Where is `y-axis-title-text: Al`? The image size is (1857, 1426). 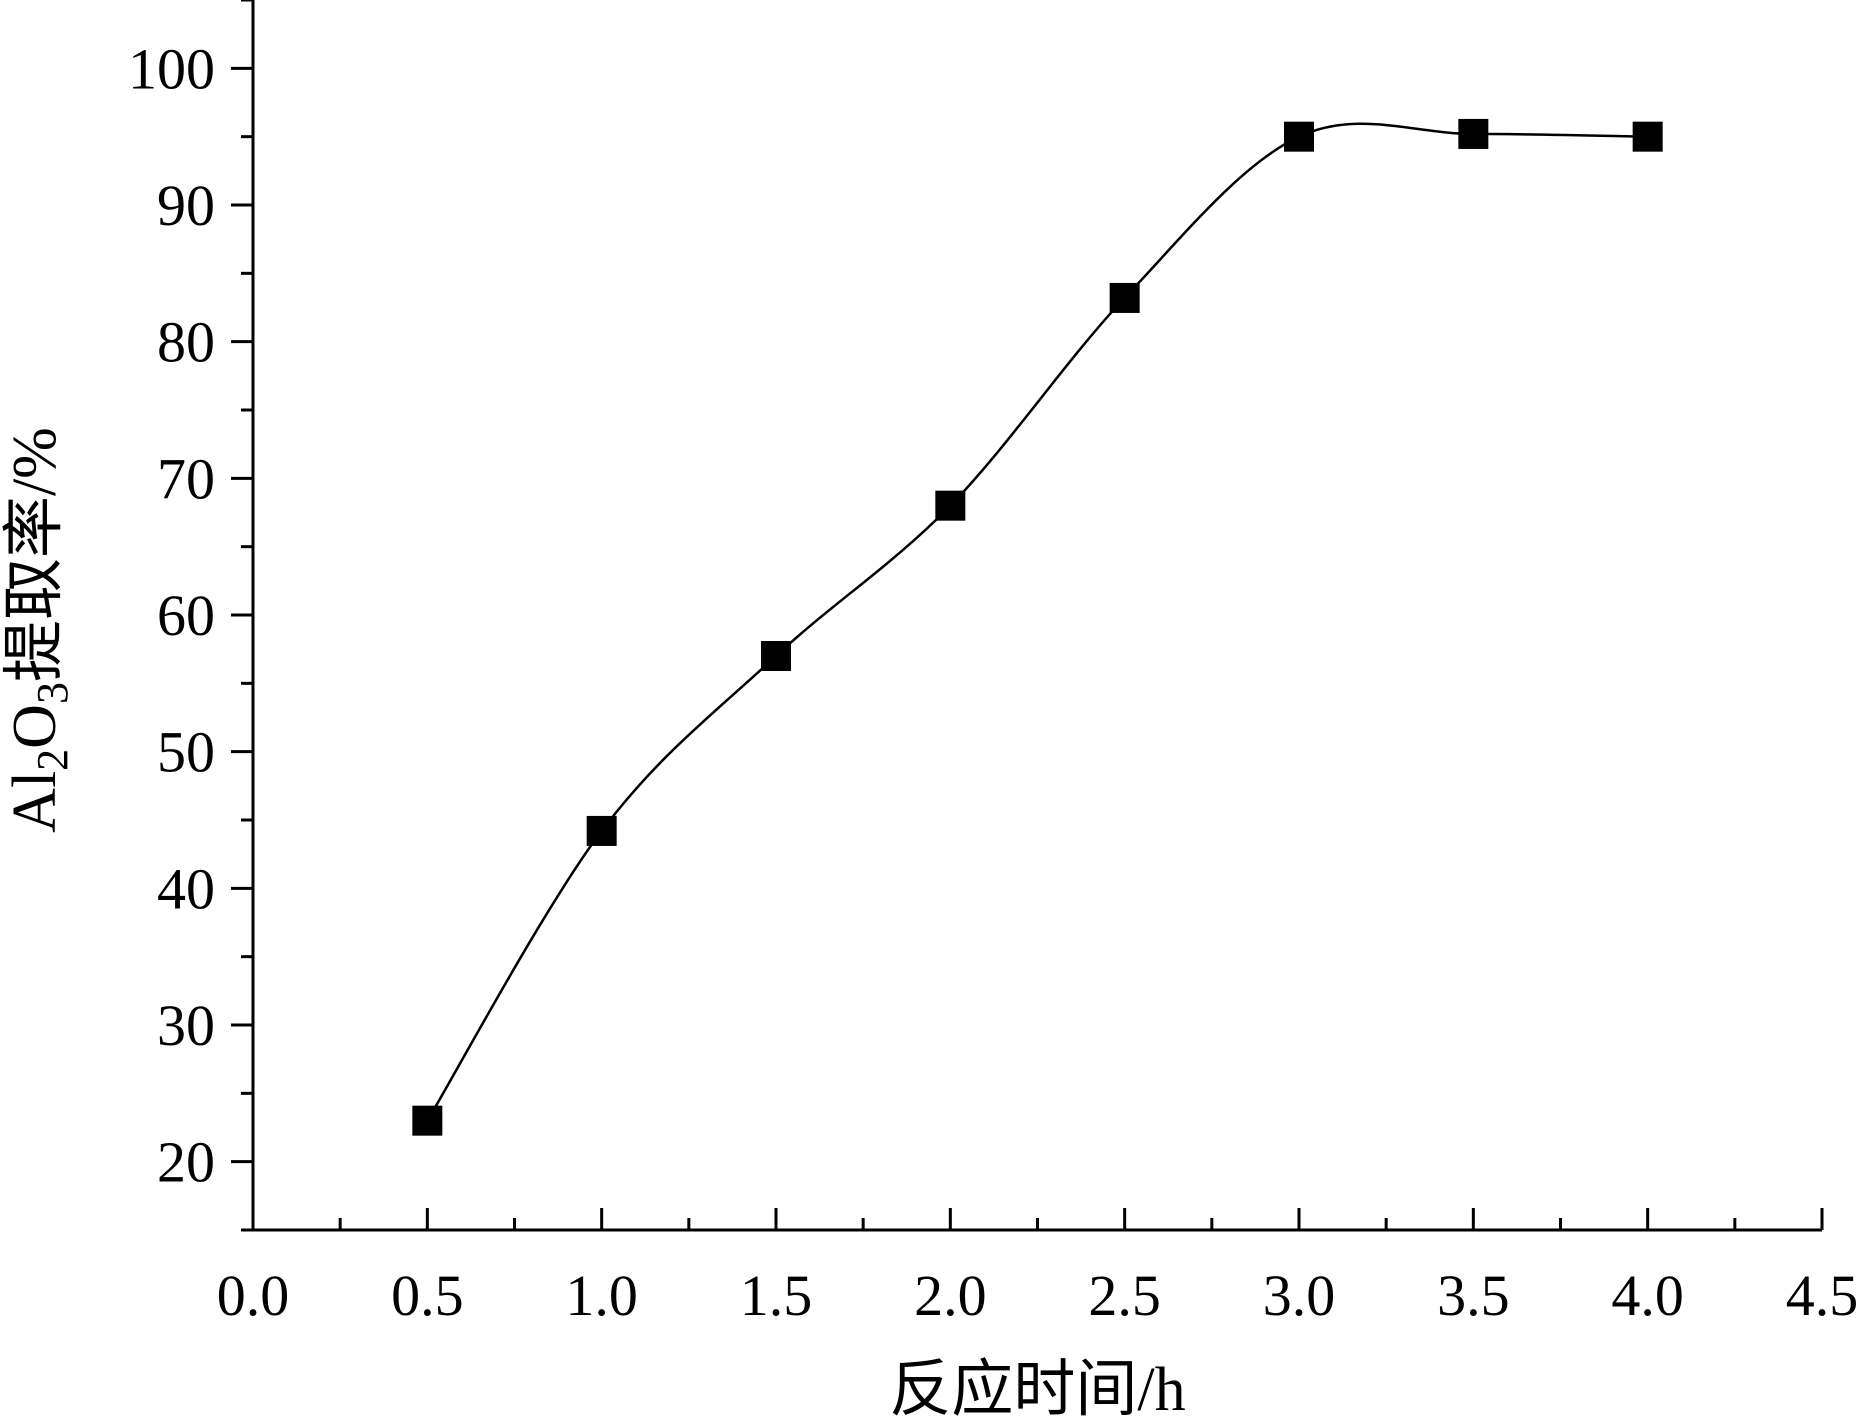 y-axis-title-text: Al is located at coordinates (35, 802).